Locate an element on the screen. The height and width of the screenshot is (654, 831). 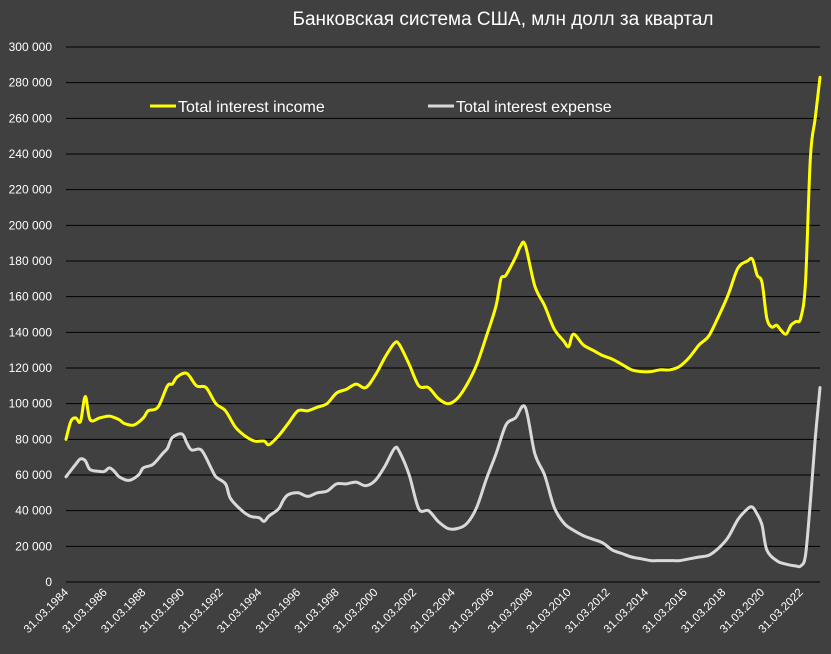
y-tick-label: 60 000 is located at coordinates (33, 475).